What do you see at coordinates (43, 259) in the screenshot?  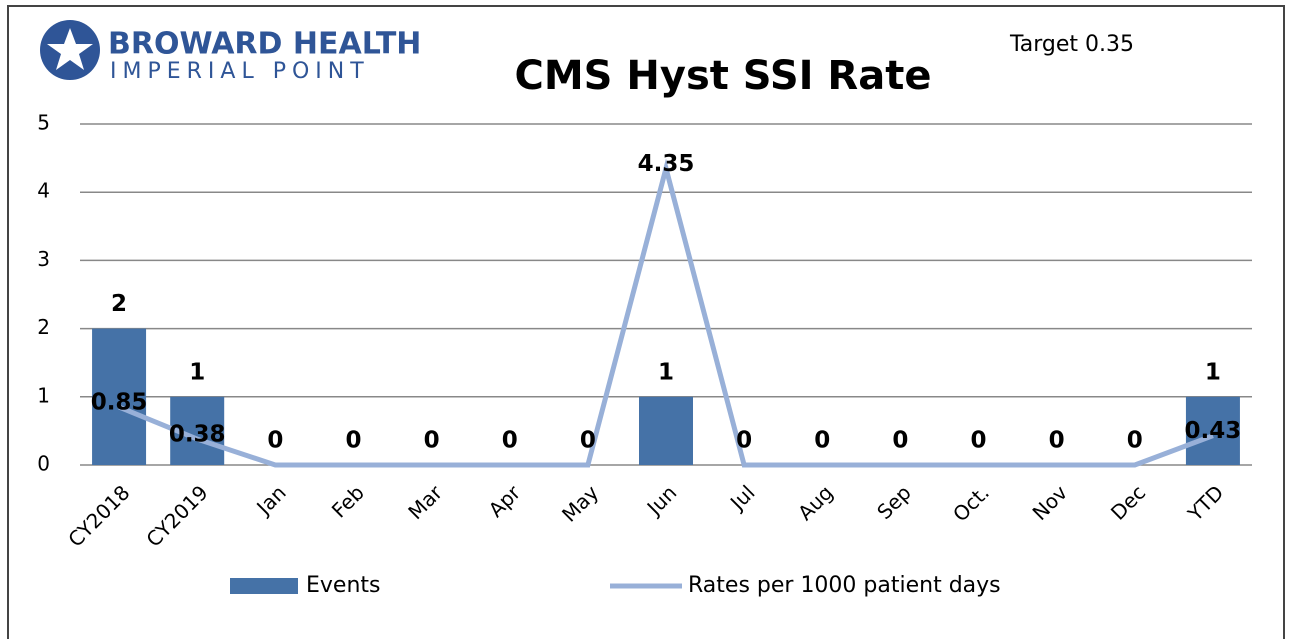 I see `y-tick-label: 3` at bounding box center [43, 259].